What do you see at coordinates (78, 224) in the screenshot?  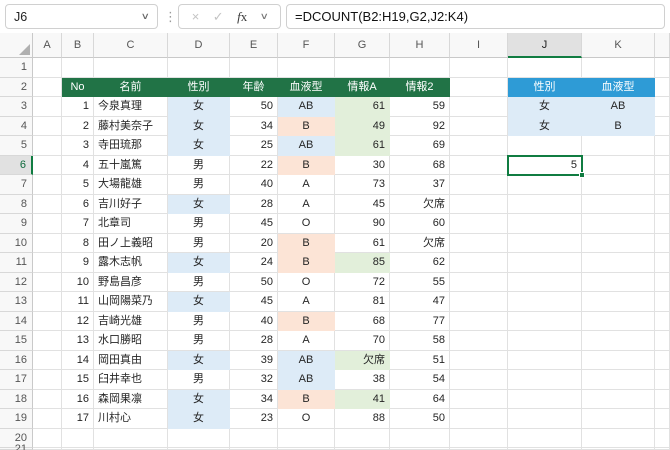 I see `cell-B9: 7` at bounding box center [78, 224].